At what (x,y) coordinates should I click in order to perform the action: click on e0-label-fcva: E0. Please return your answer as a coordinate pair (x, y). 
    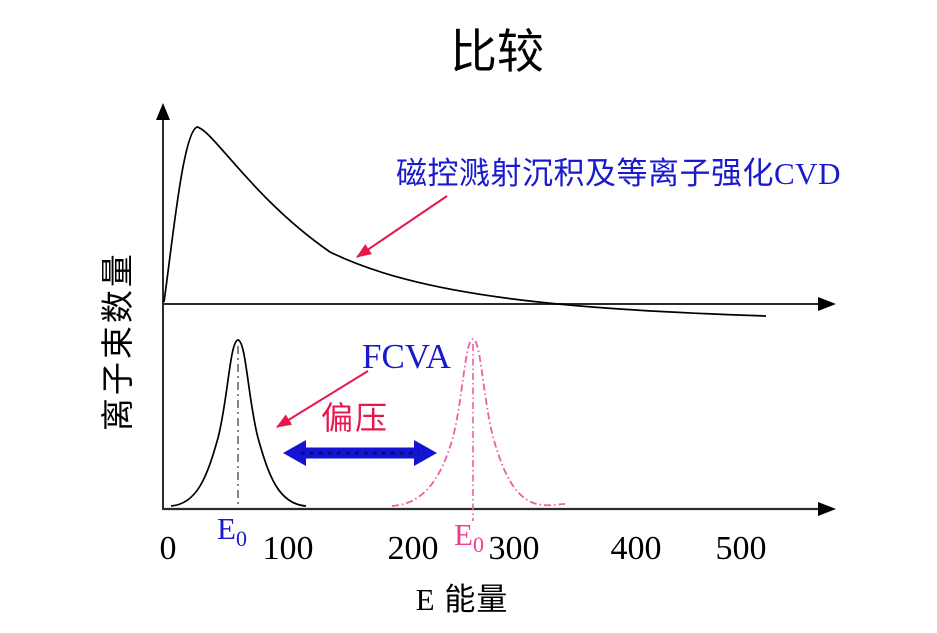
    Looking at the image, I should click on (232, 530).